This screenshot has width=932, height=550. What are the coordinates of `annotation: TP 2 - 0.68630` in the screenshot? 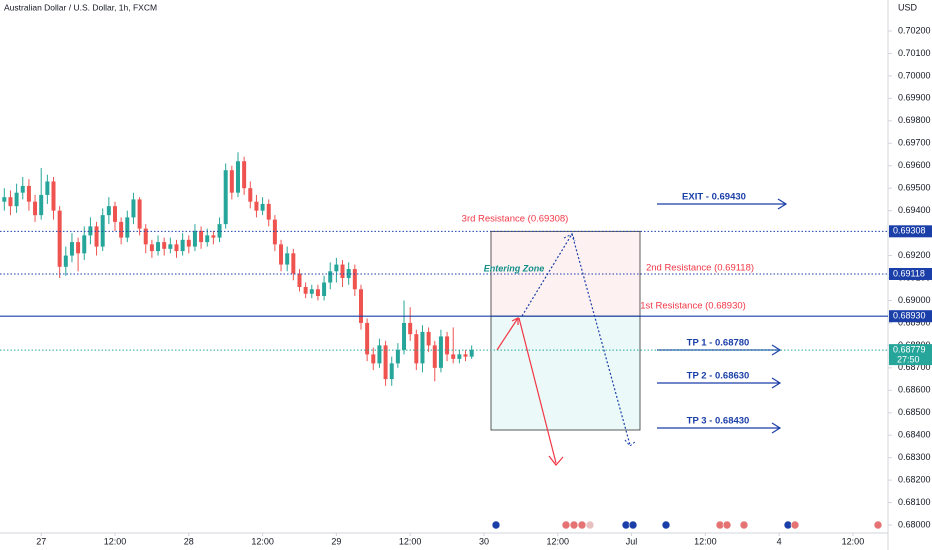 It's located at (718, 376).